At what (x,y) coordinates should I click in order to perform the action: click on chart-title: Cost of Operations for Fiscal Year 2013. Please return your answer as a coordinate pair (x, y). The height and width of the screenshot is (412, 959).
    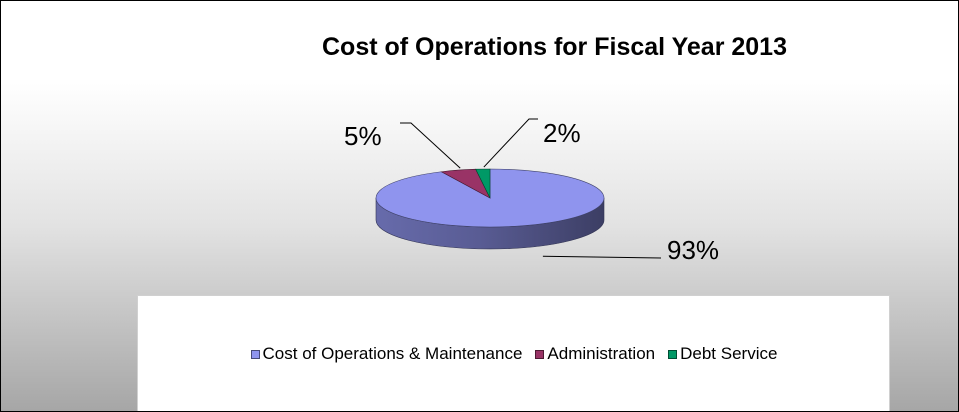
    Looking at the image, I should click on (554, 47).